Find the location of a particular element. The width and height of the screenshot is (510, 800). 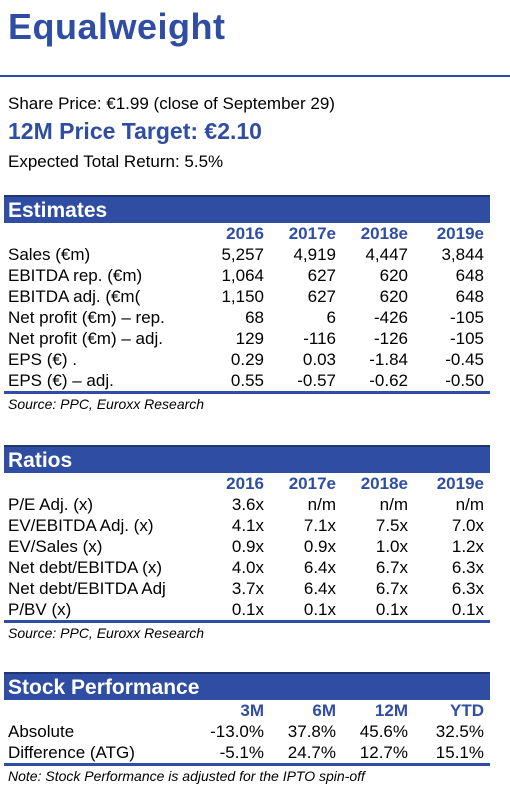

row-label: Net debt/EBITDA (x) is located at coordinates (85, 567).